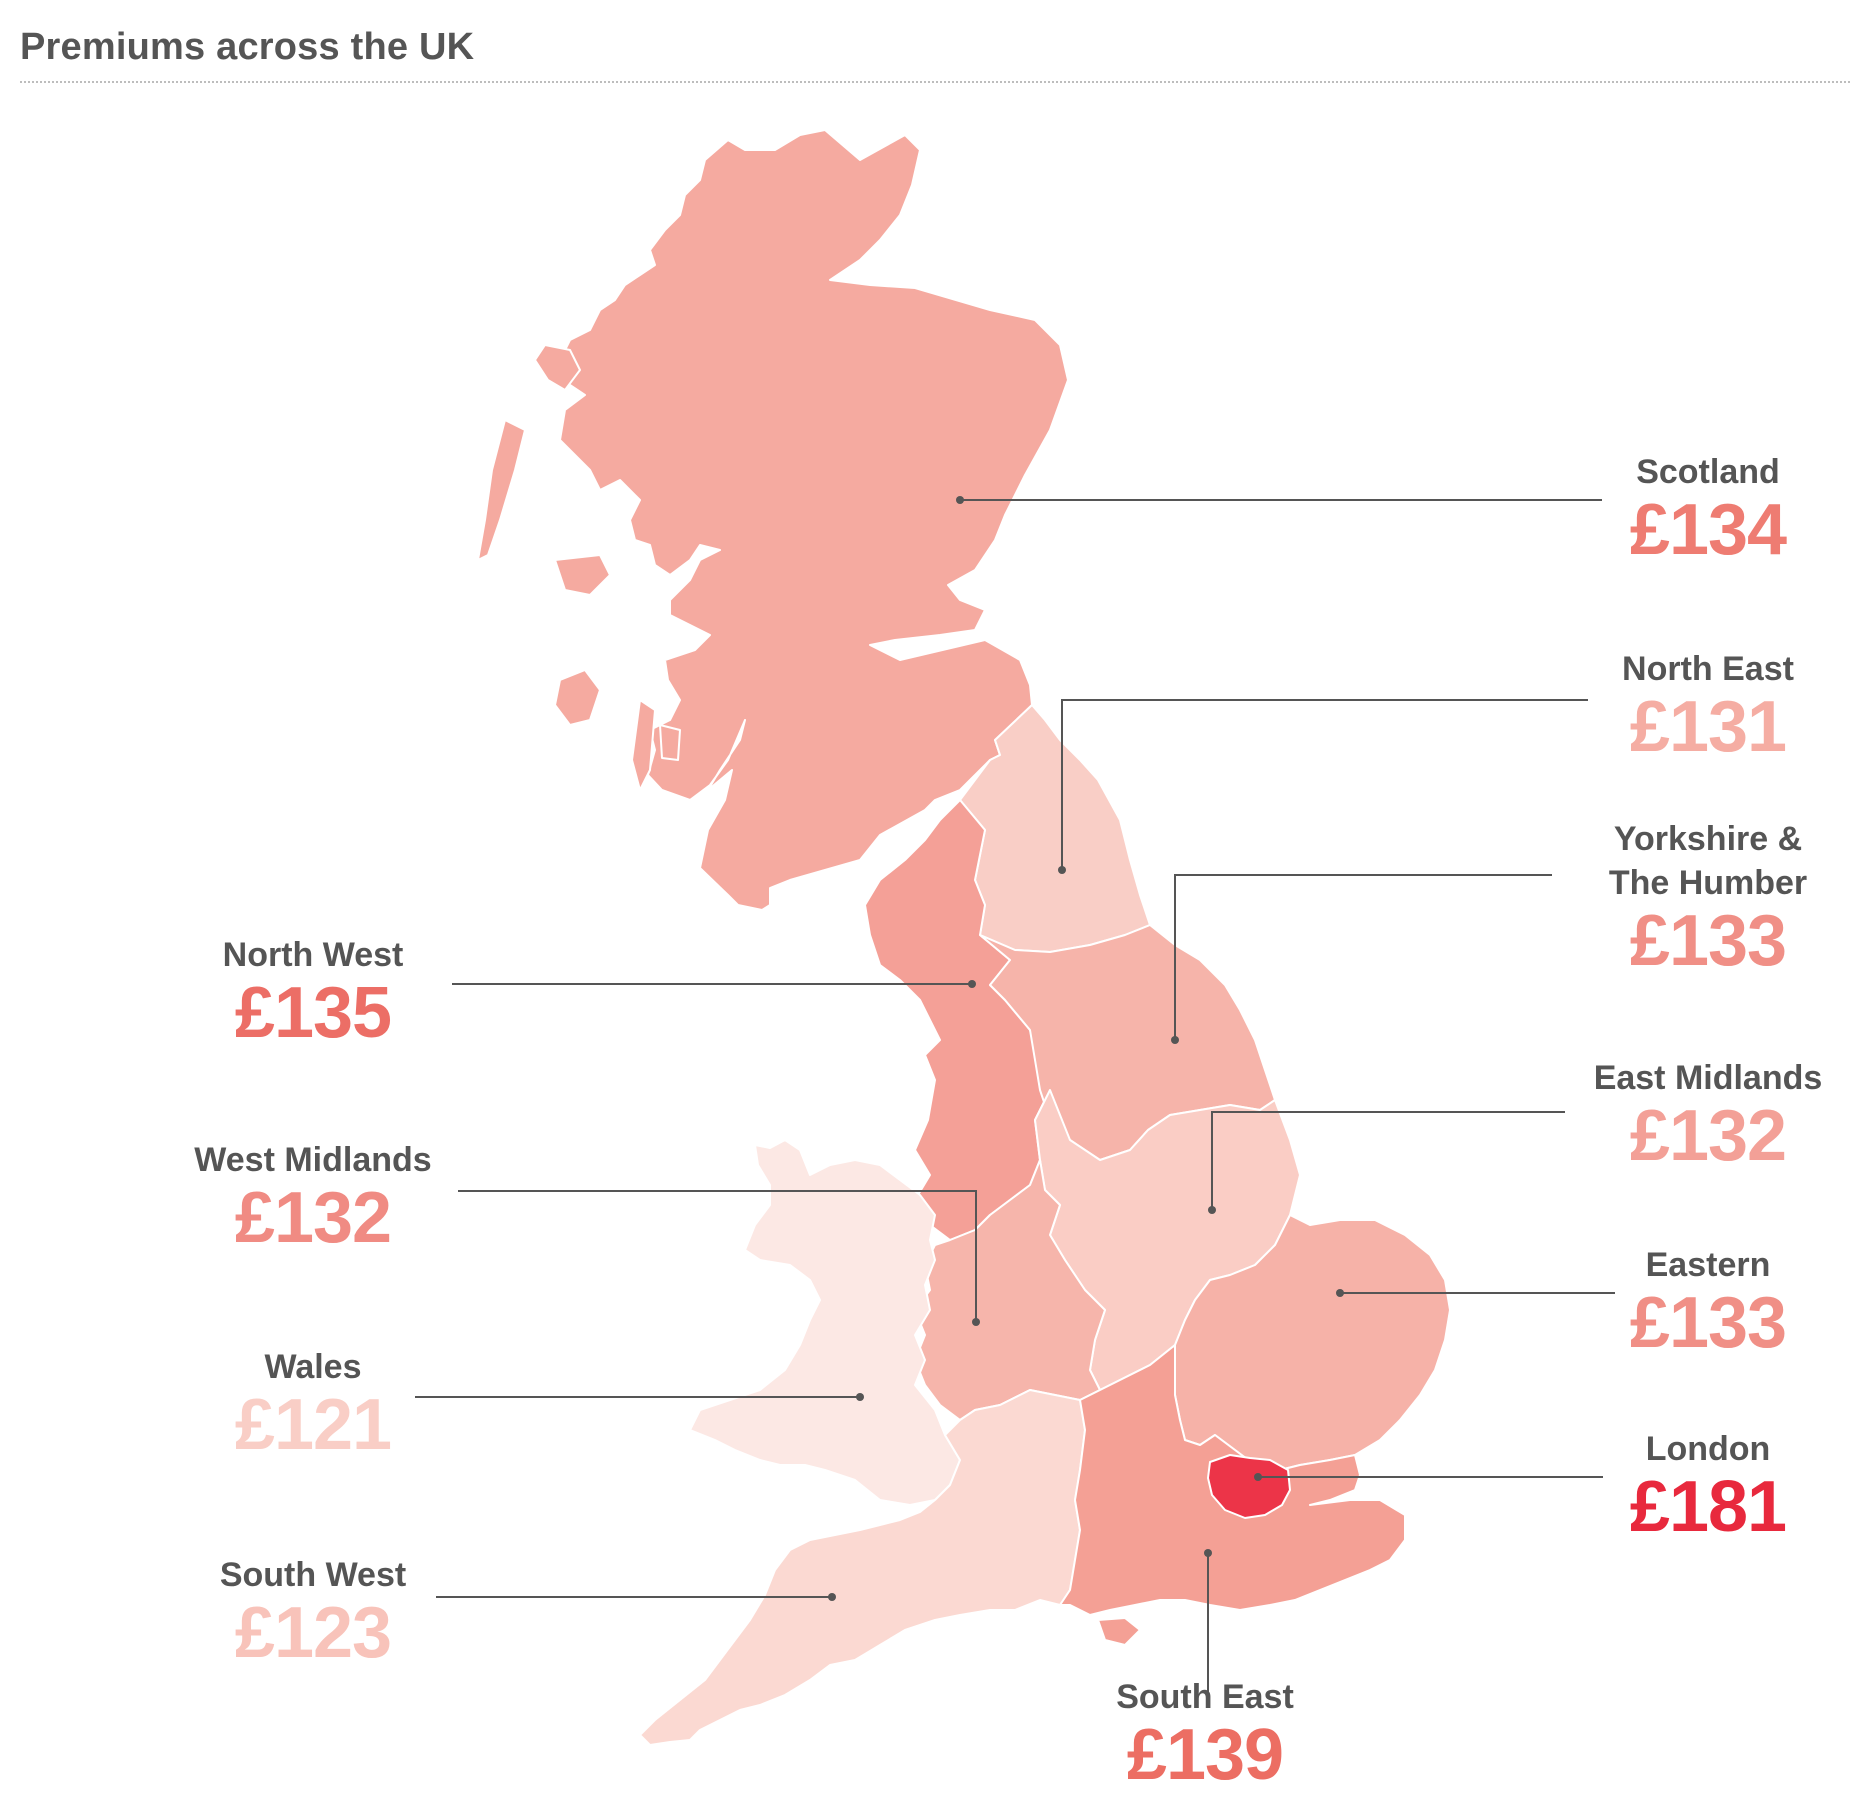  What do you see at coordinates (1708, 1323) in the screenshot?
I see `region-value-eastern: £133` at bounding box center [1708, 1323].